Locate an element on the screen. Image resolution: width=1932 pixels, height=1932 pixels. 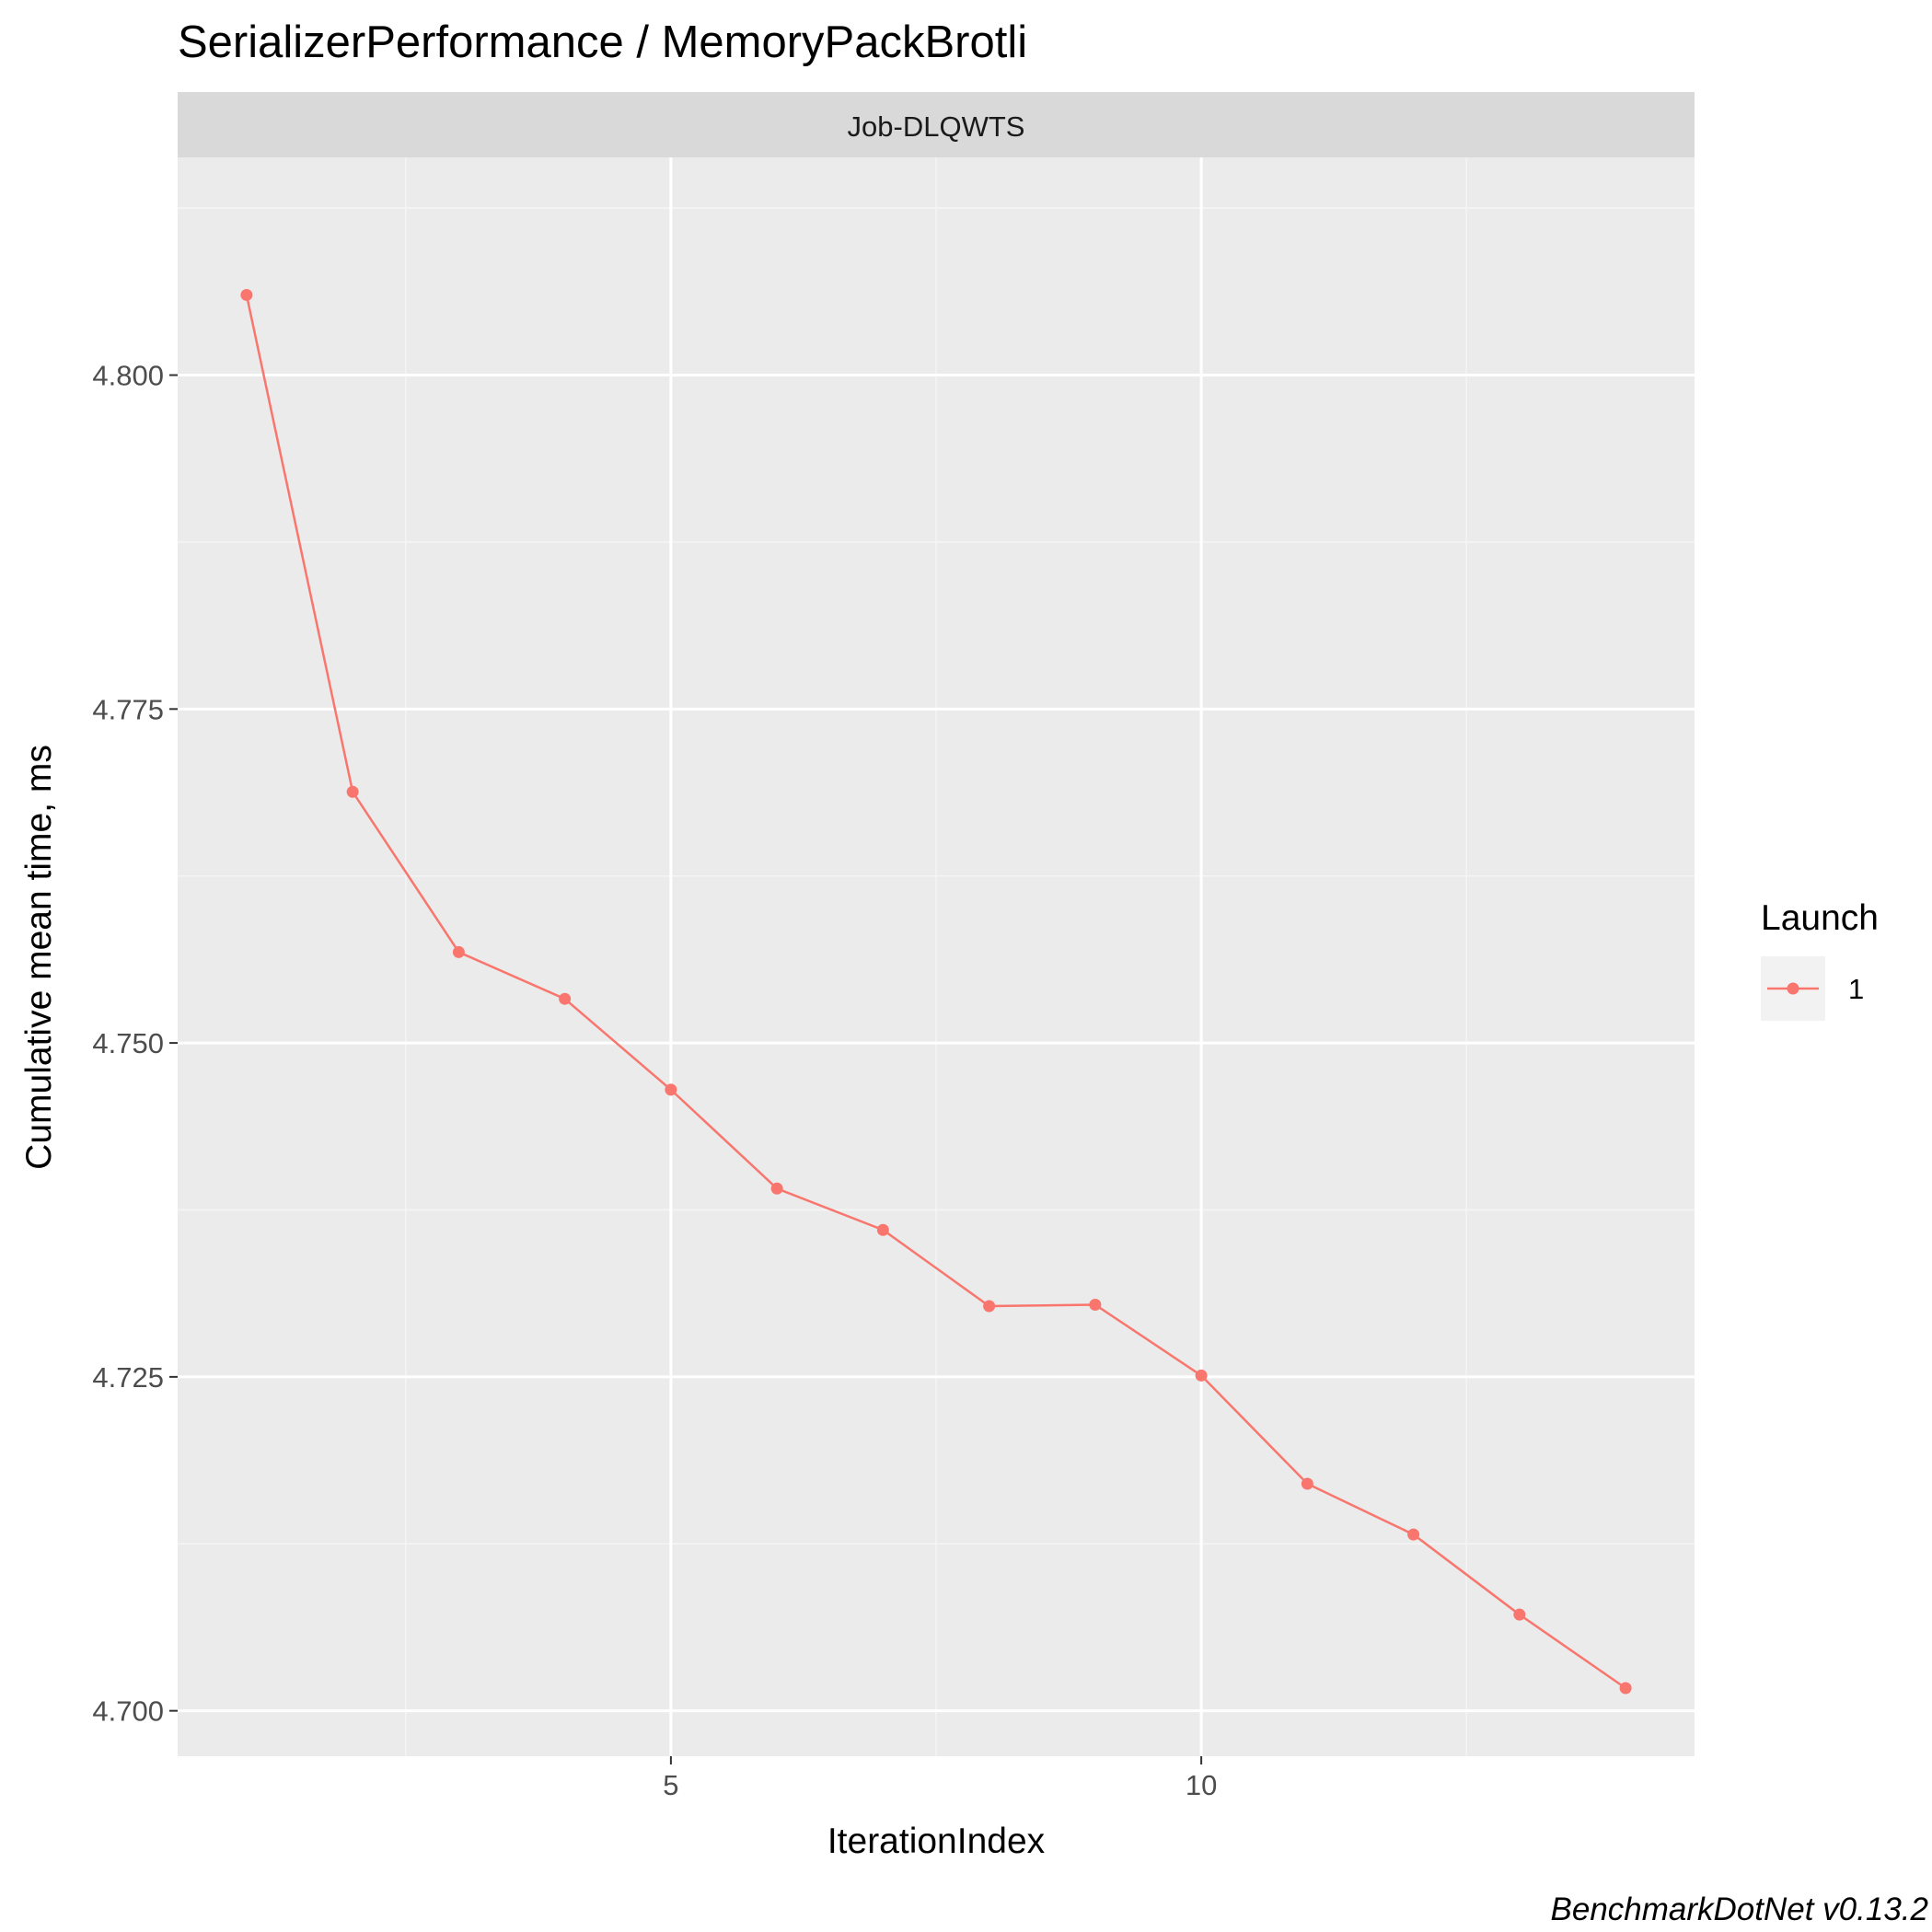
facet-strip is located at coordinates (937, 125).